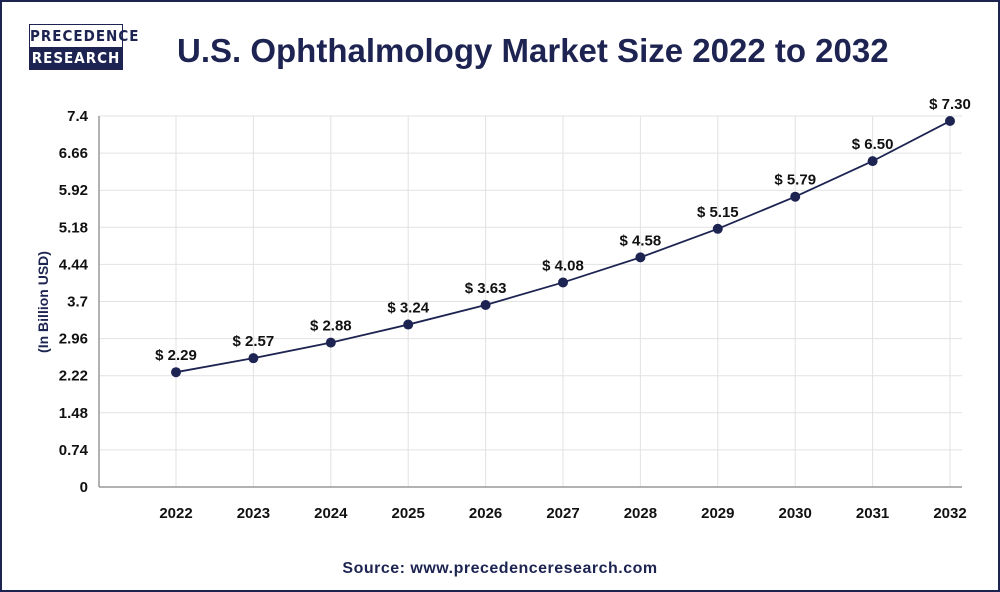  I want to click on x-tick-label: 2028, so click(640, 513).